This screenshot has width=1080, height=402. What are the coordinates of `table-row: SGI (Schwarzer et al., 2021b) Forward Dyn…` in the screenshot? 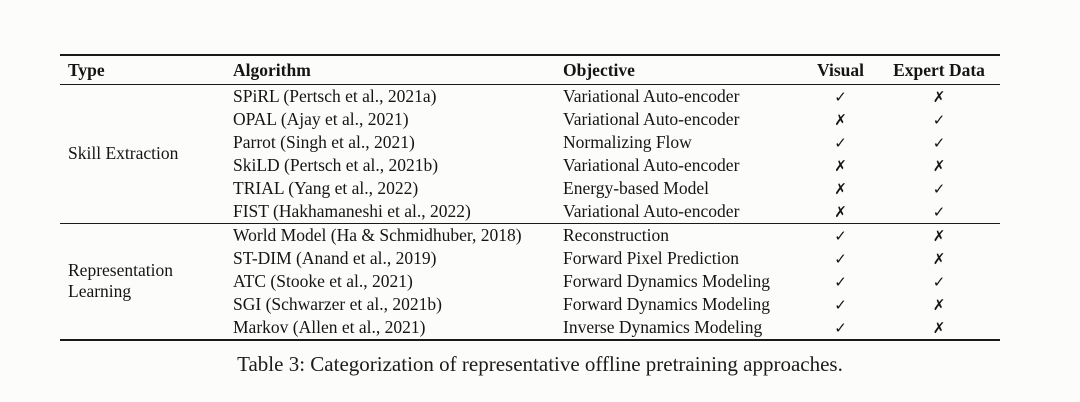 It's located at (530, 304).